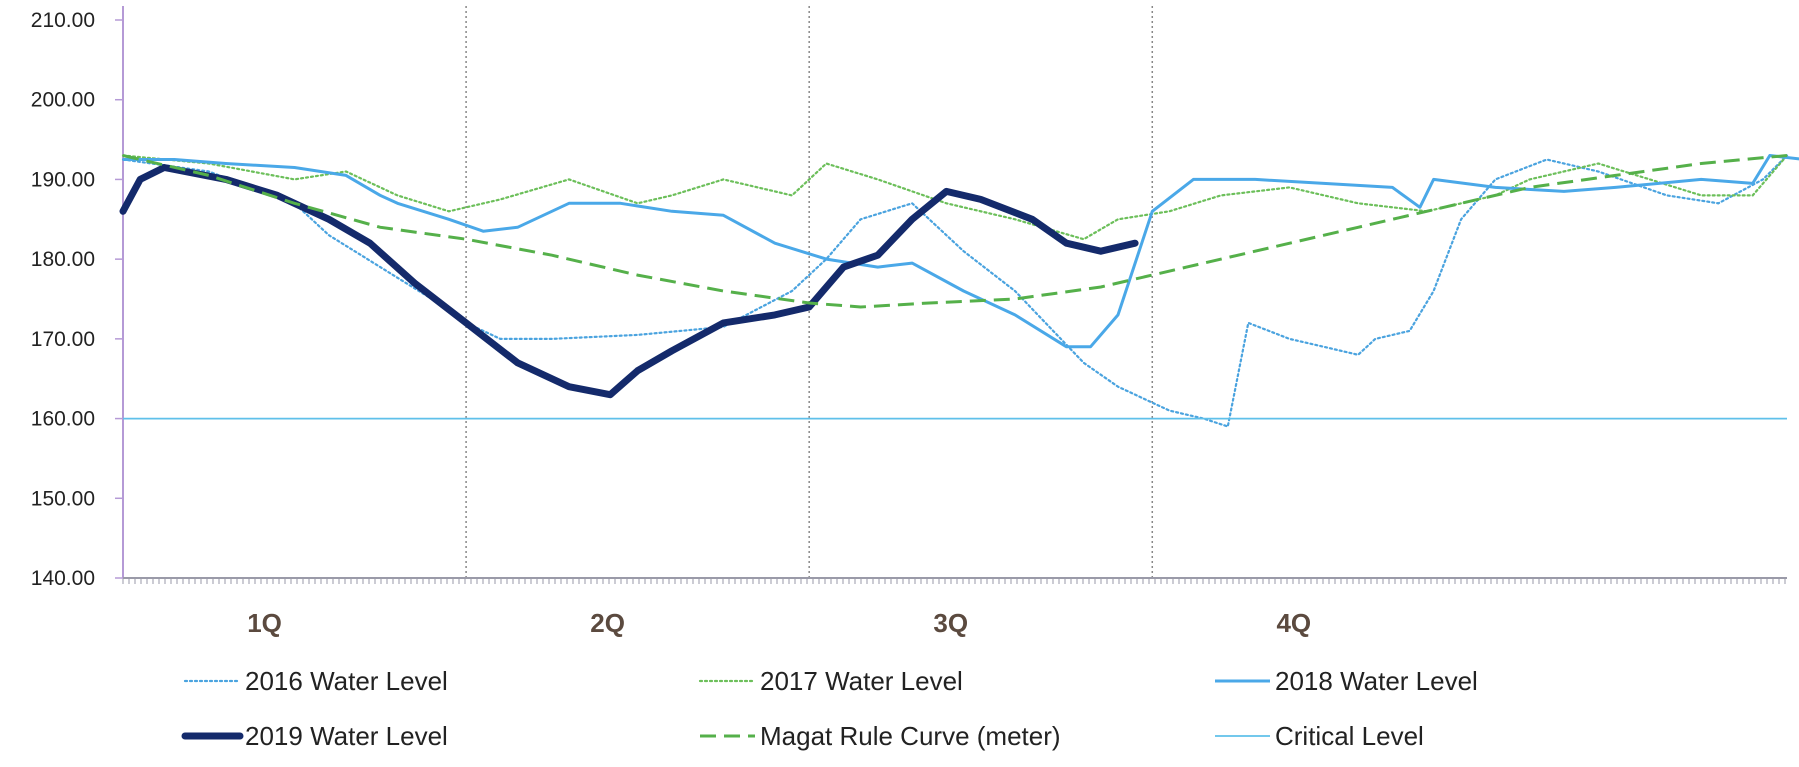 Image resolution: width=1799 pixels, height=767 pixels. What do you see at coordinates (1293, 623) in the screenshot?
I see `x-category-label: 4Q` at bounding box center [1293, 623].